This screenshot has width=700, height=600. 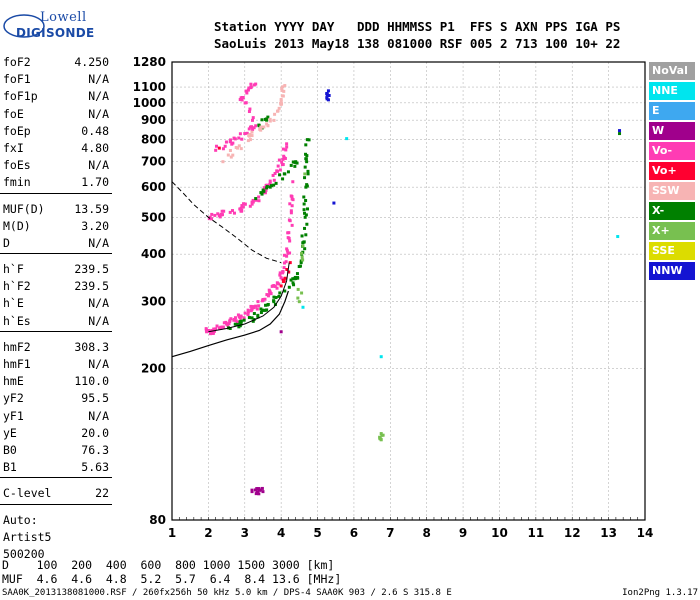 I want to click on legend-entry: SSW, so click(x=672, y=191).